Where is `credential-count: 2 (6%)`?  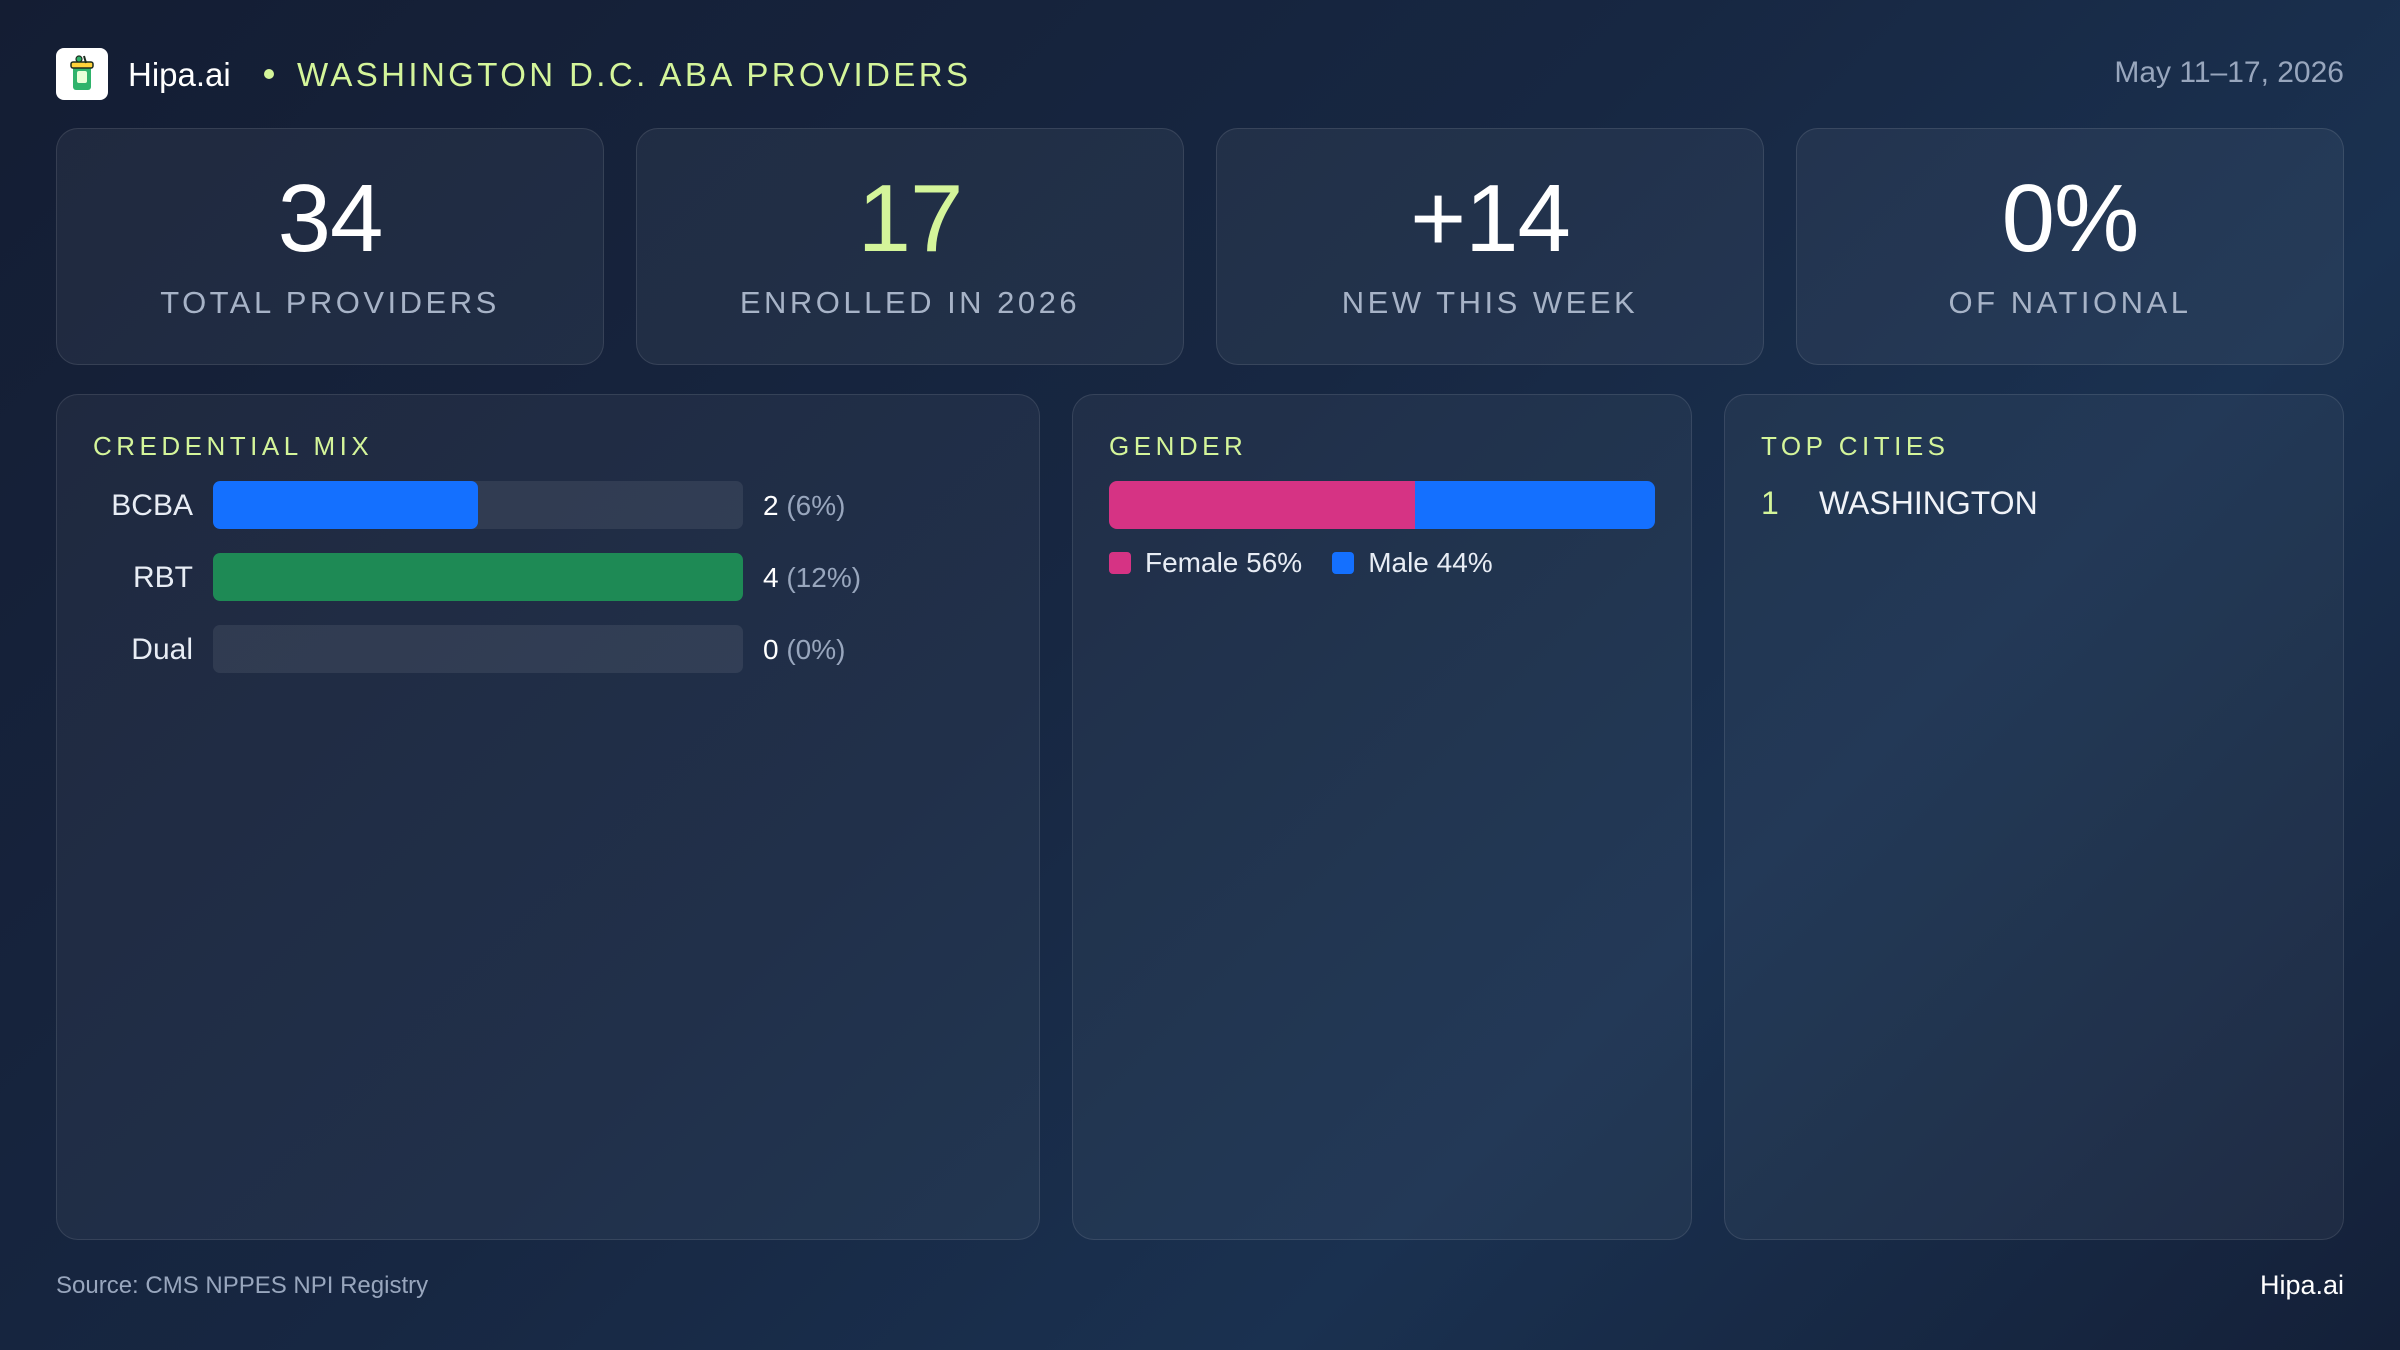 credential-count: 2 (6%) is located at coordinates (804, 506).